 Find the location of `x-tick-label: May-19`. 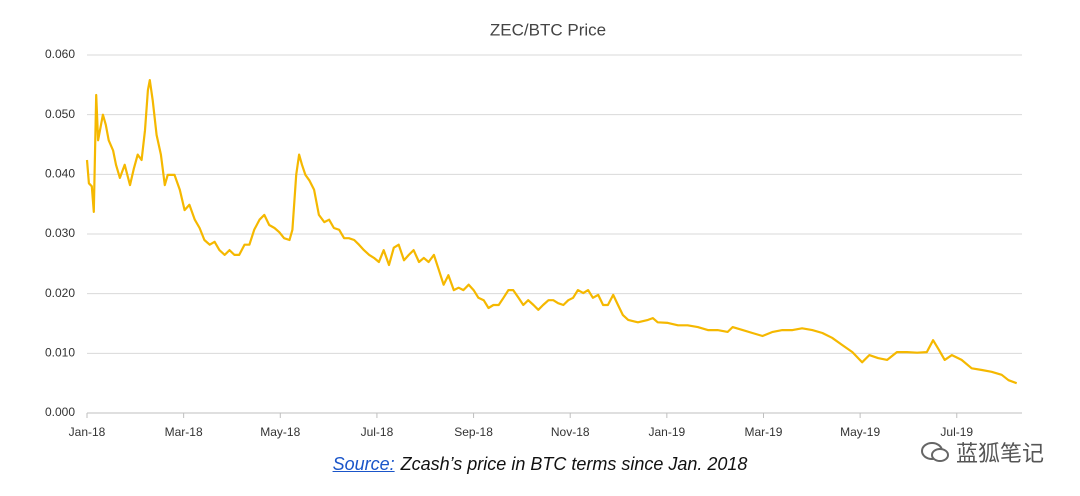

x-tick-label: May-19 is located at coordinates (860, 432).